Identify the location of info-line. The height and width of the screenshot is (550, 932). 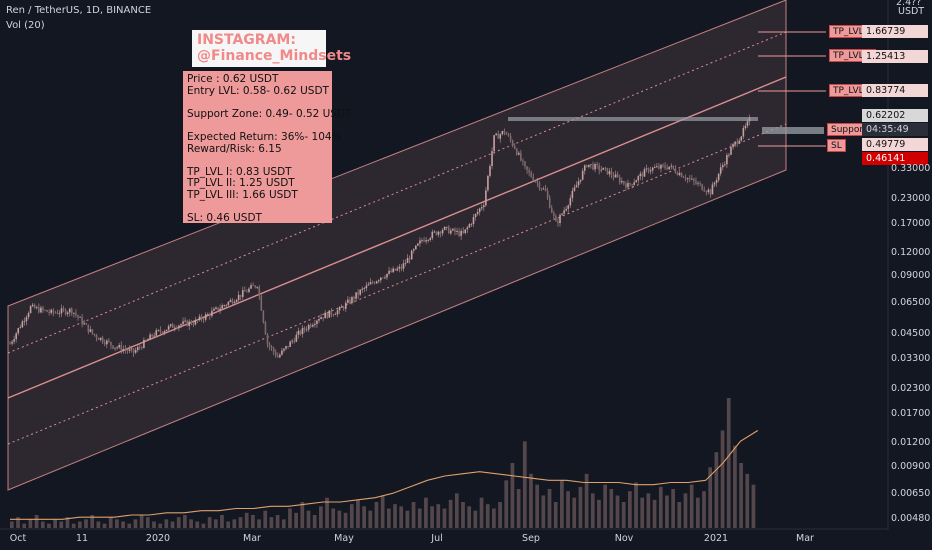
(257, 161).